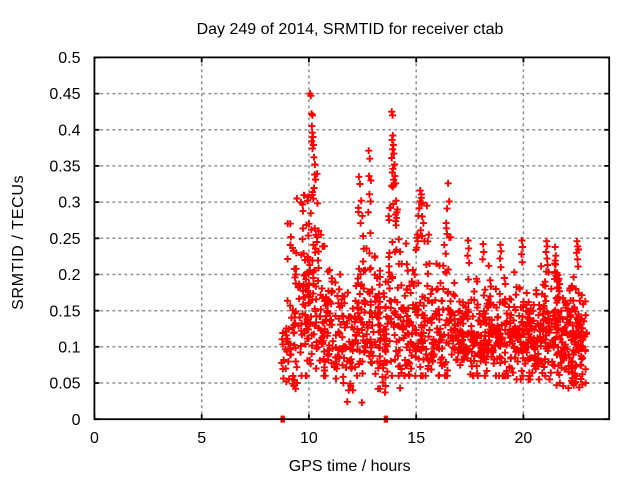  I want to click on svg-text: SRMTID / TECUs, so click(18, 242).